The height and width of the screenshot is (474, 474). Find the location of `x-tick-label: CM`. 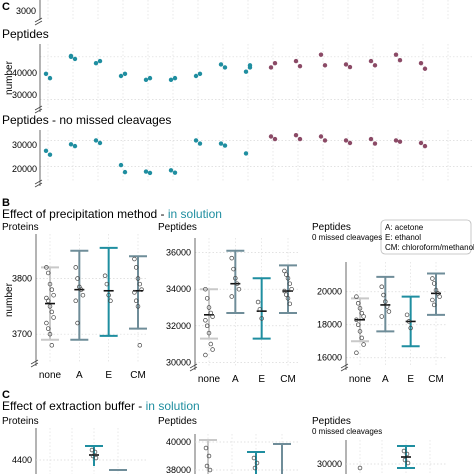

x-tick-label: CM is located at coordinates (436, 379).